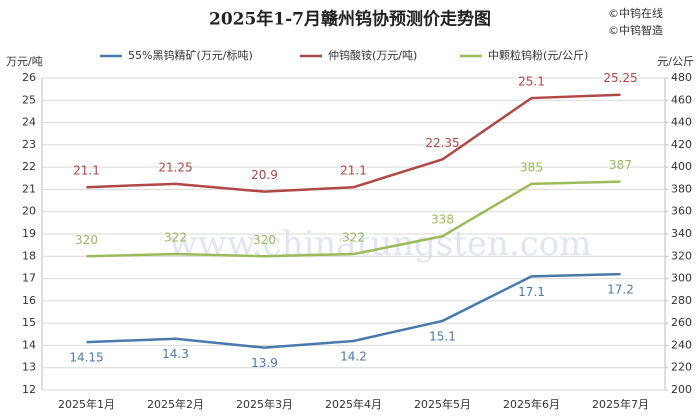  I want to click on y2-tick-label: 240, so click(681, 344).